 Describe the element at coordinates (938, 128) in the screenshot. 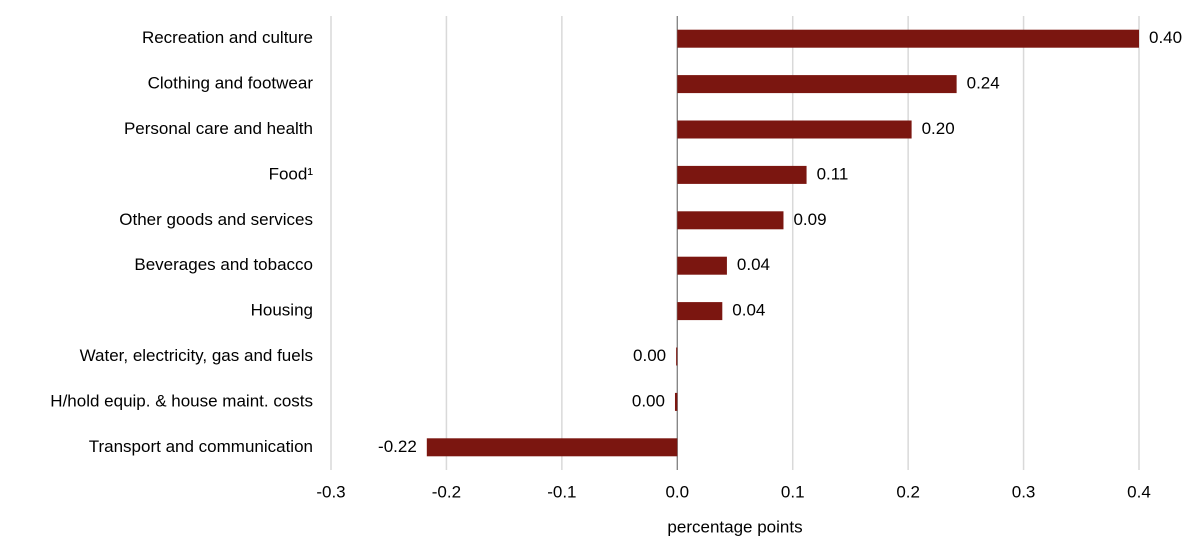

I see `value-label: 0.20` at that location.